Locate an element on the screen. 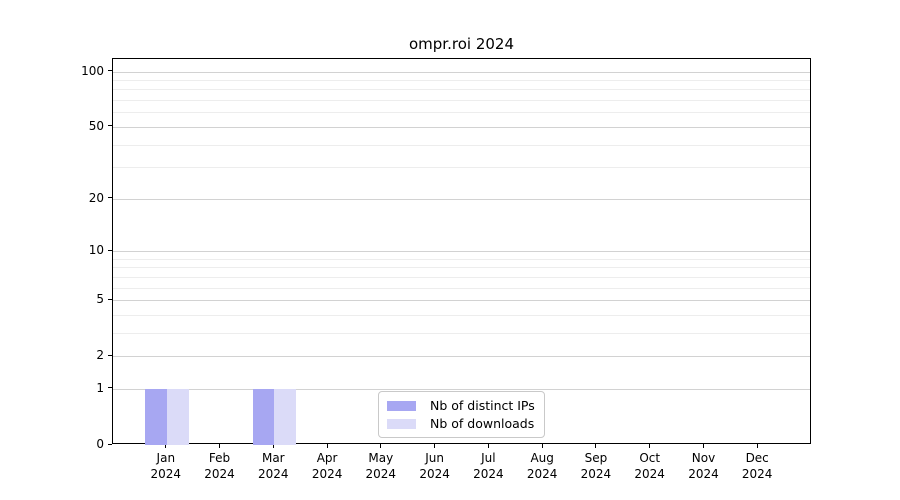 This screenshot has width=900, height=500. x-tick-month: Oct is located at coordinates (650, 458).